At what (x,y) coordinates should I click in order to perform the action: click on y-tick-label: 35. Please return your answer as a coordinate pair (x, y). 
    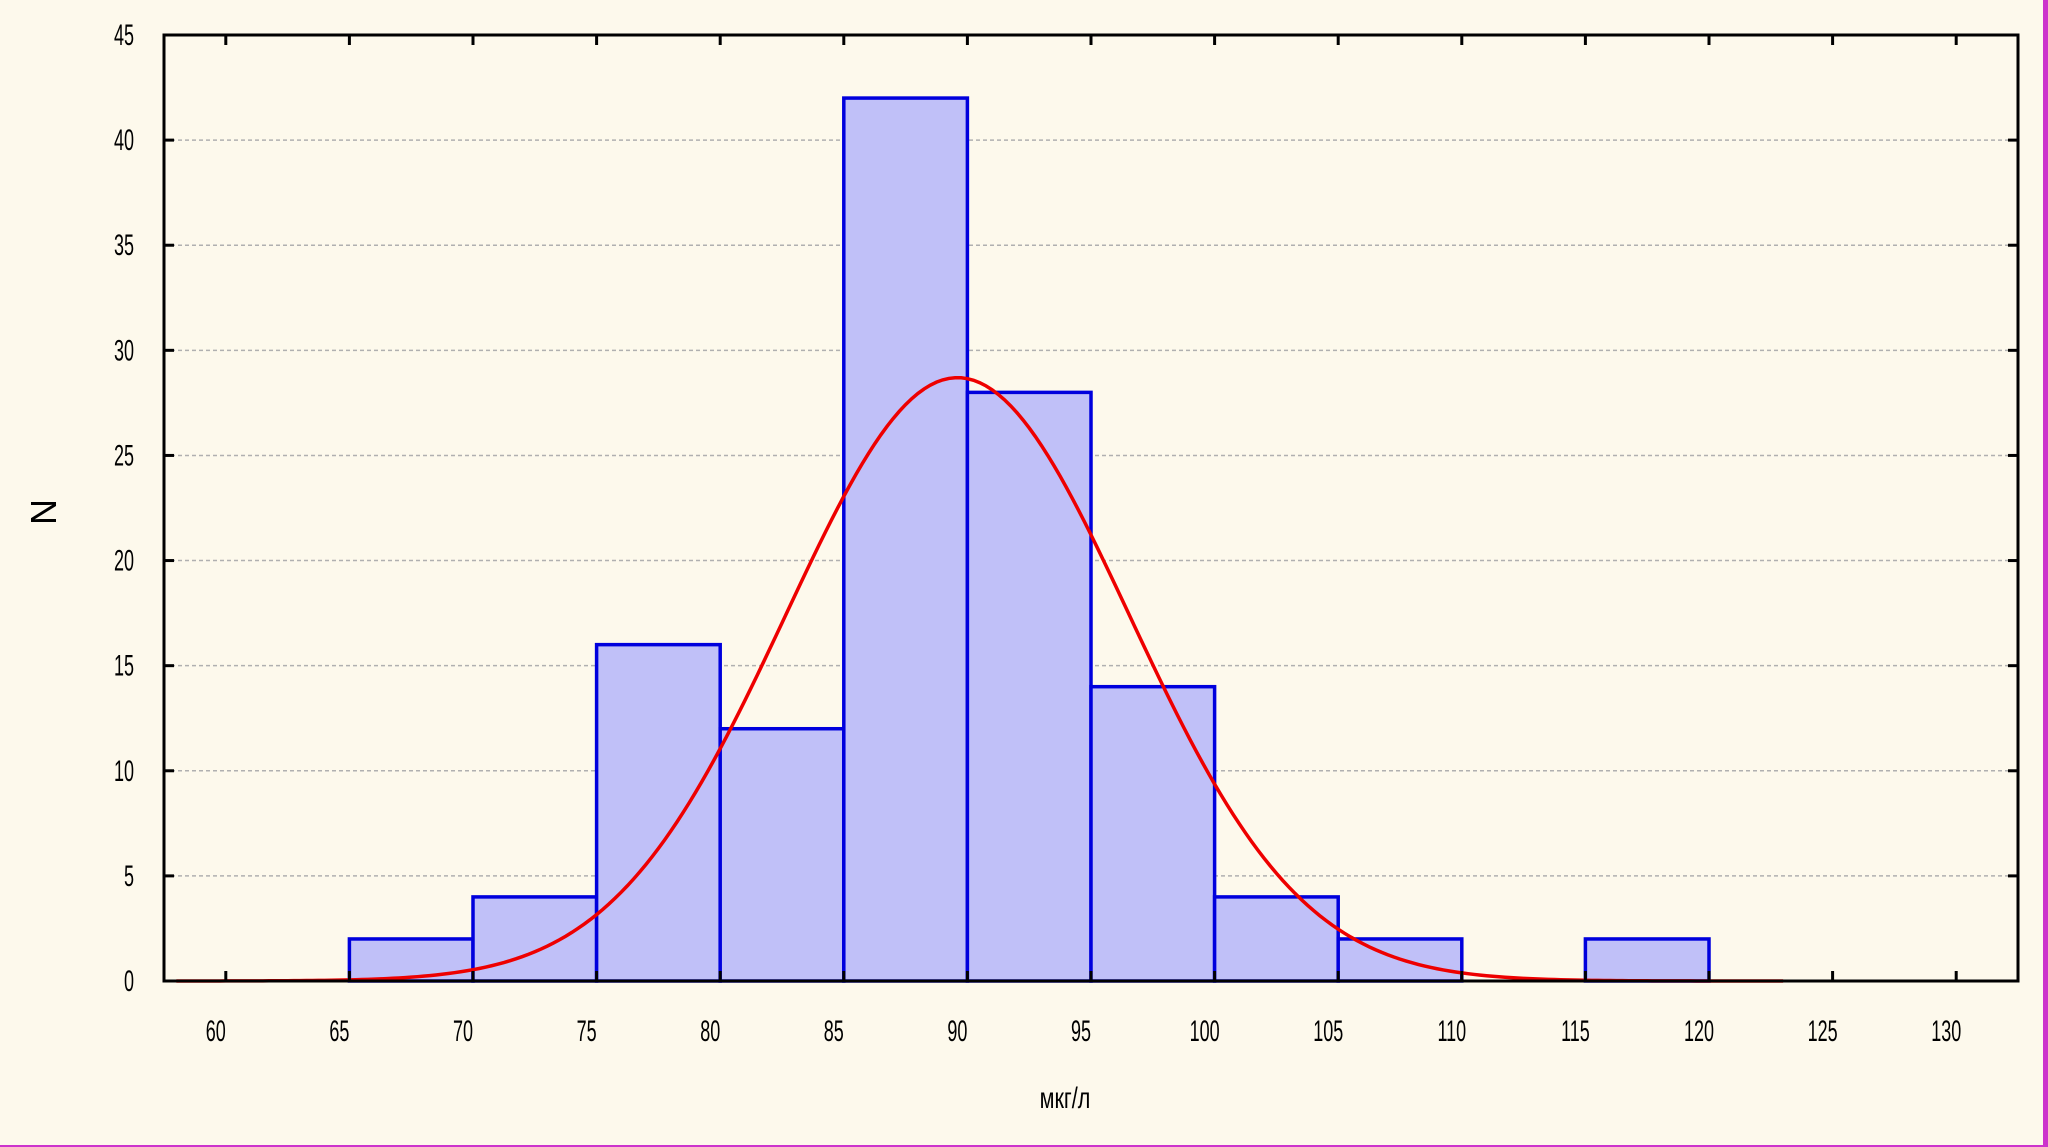
    Looking at the image, I should click on (124, 246).